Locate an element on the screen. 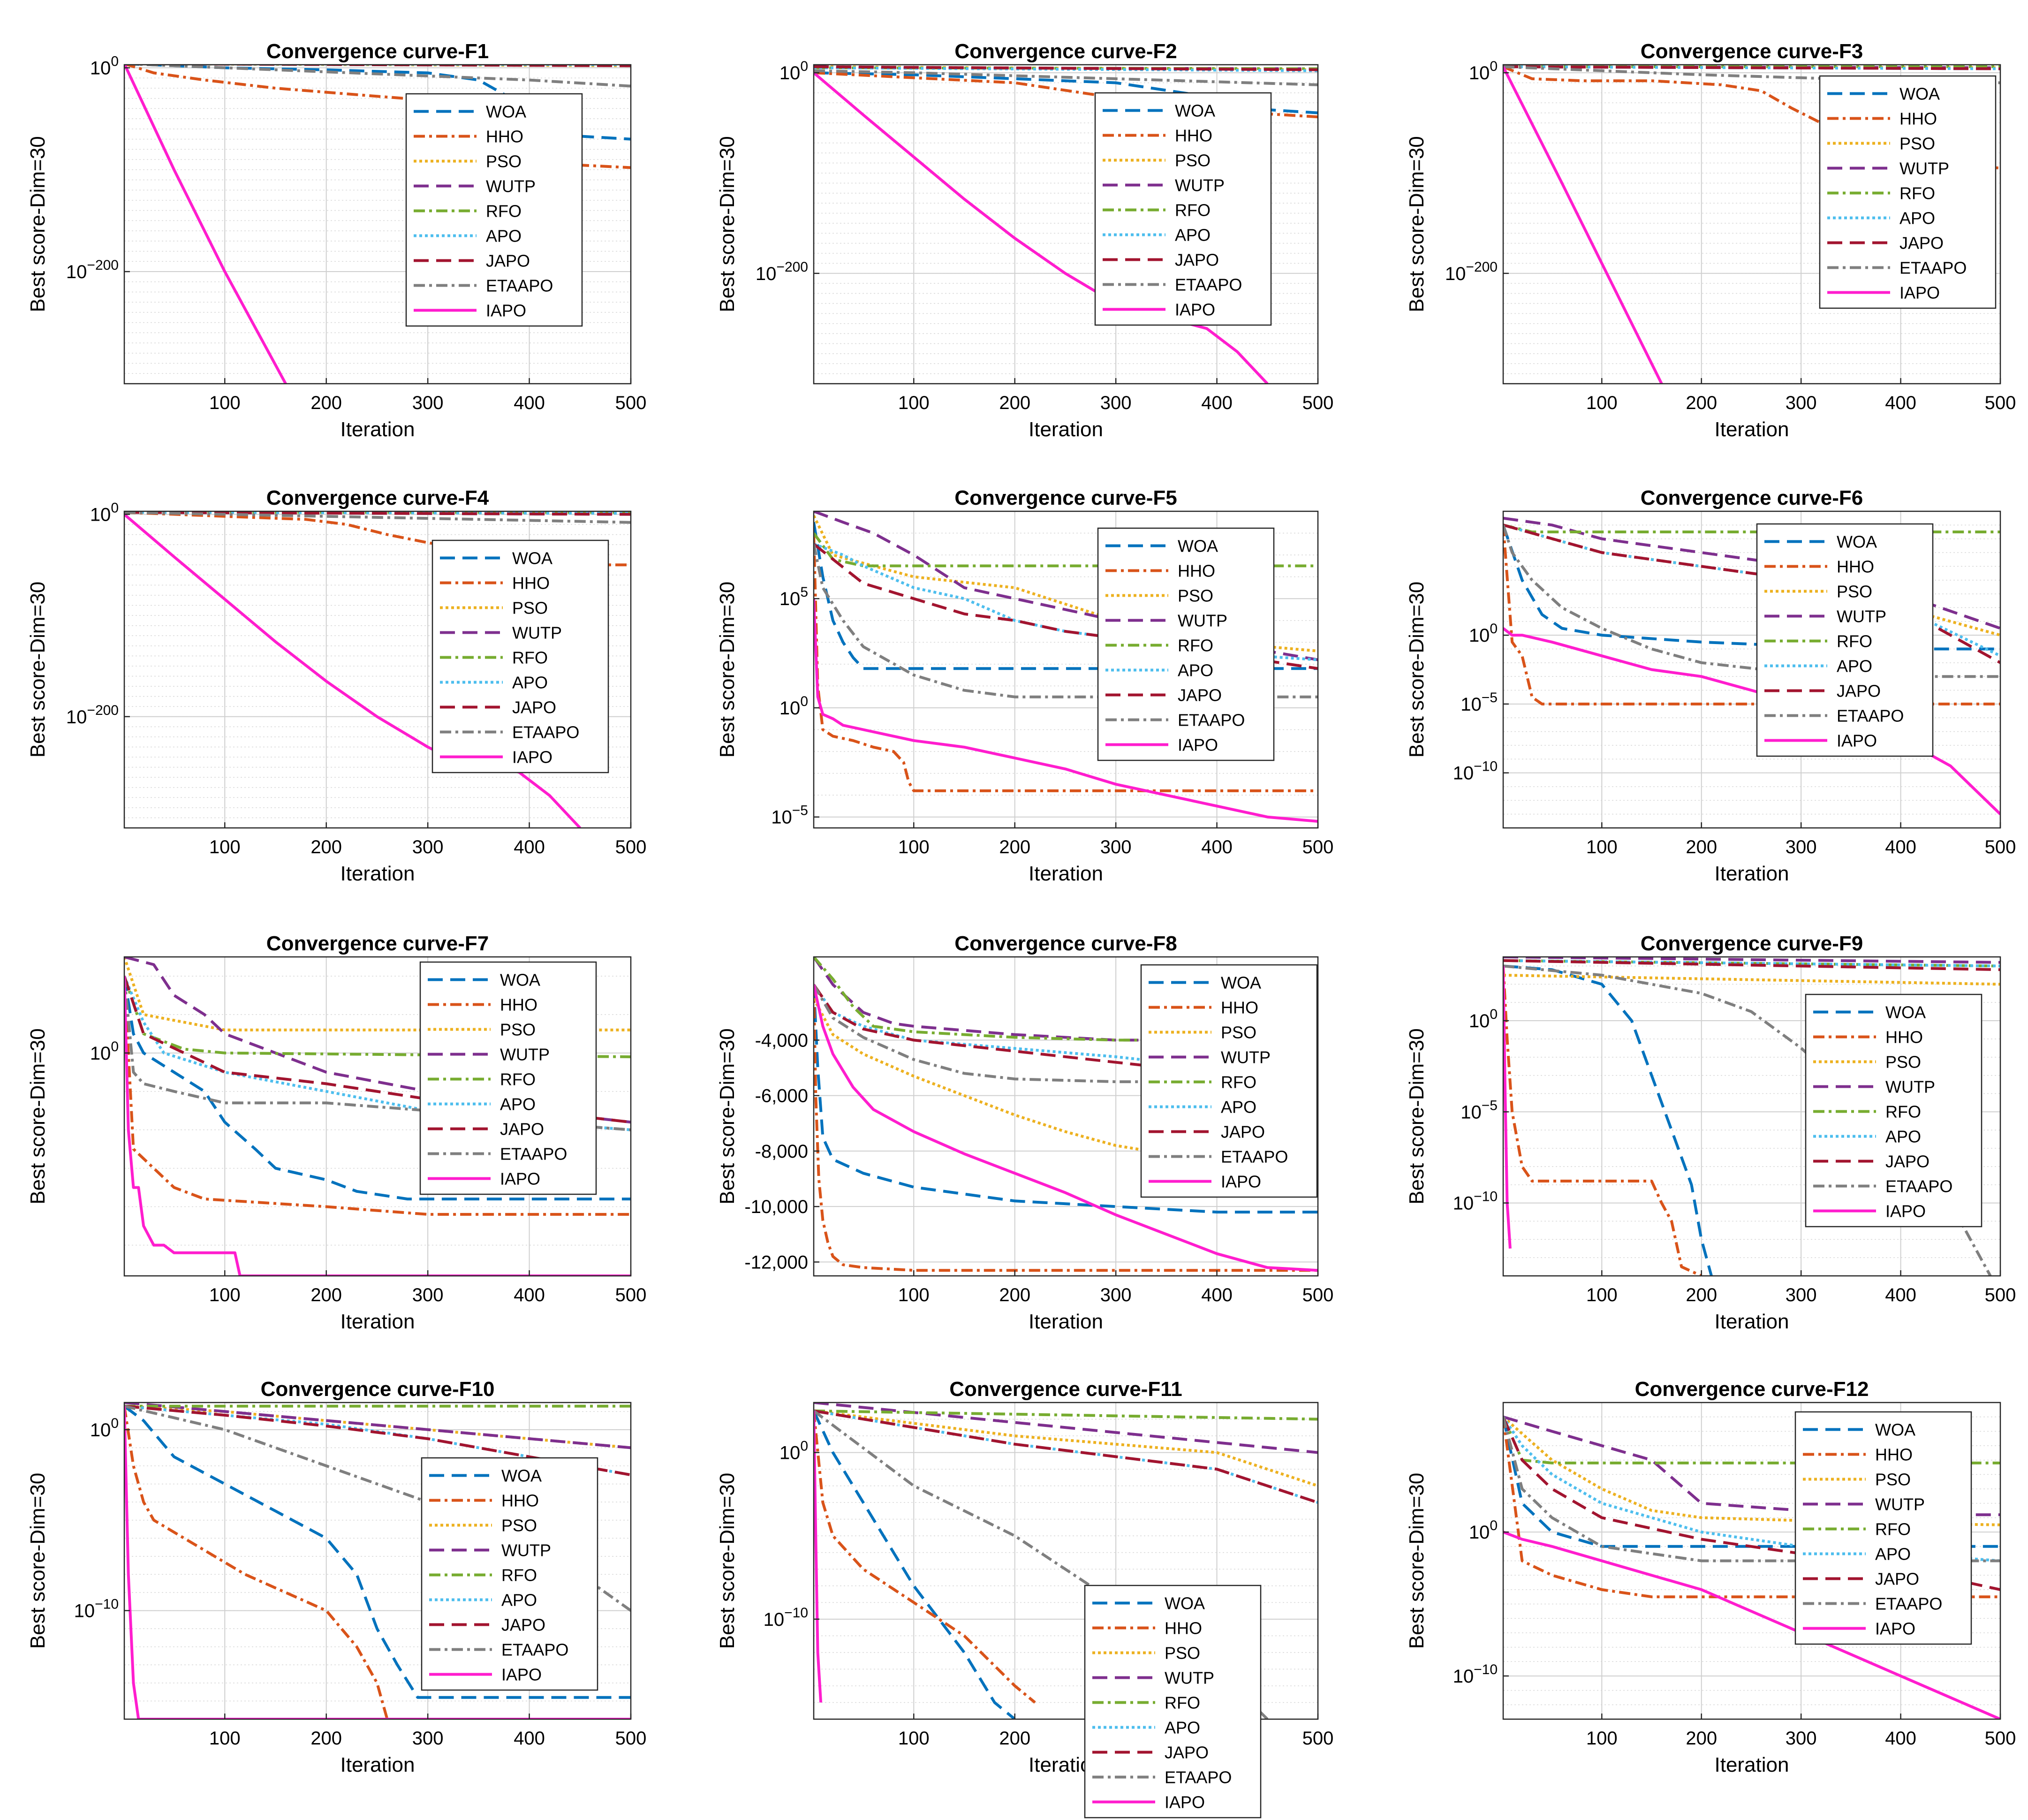  y-tick-label: -4,000 is located at coordinates (781, 1040).